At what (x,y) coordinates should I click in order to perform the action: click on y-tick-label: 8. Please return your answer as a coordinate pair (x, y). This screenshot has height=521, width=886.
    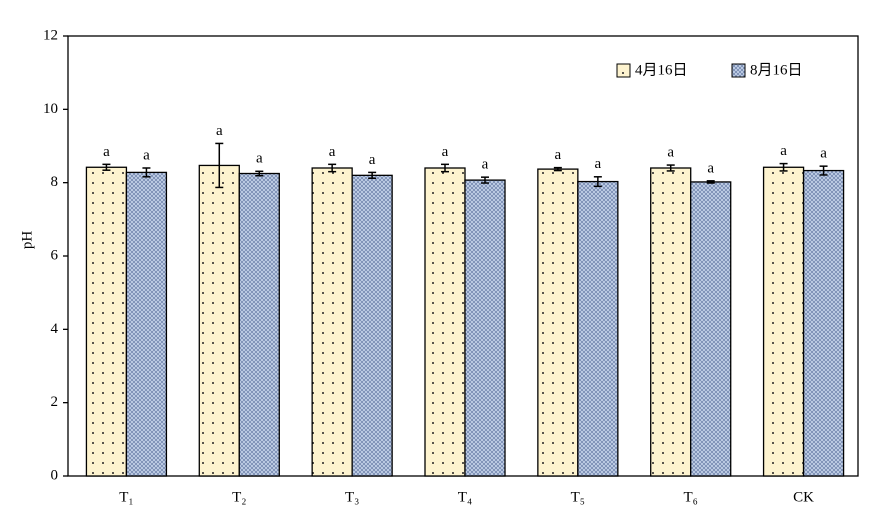
    Looking at the image, I should click on (55, 182).